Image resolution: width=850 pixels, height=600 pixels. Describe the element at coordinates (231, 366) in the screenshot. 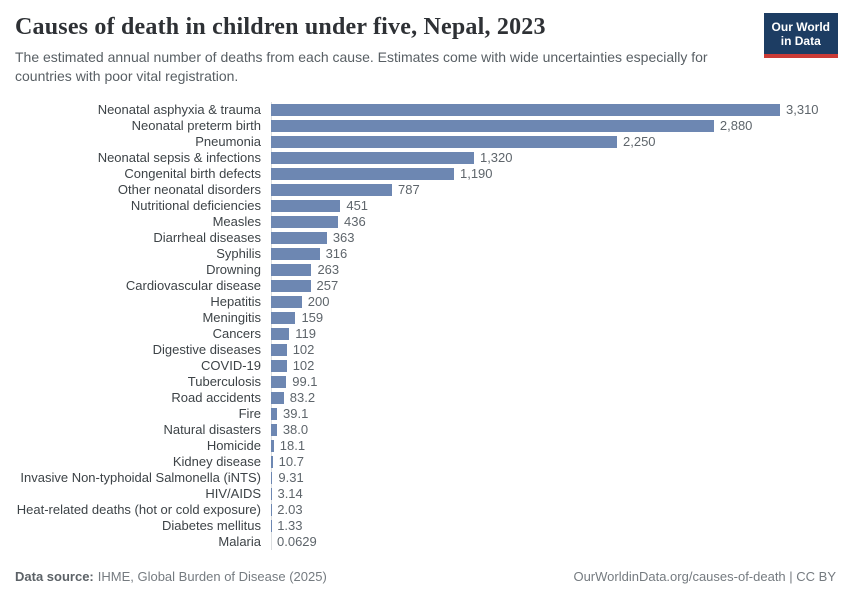

I see `category-label: COVID-19` at that location.